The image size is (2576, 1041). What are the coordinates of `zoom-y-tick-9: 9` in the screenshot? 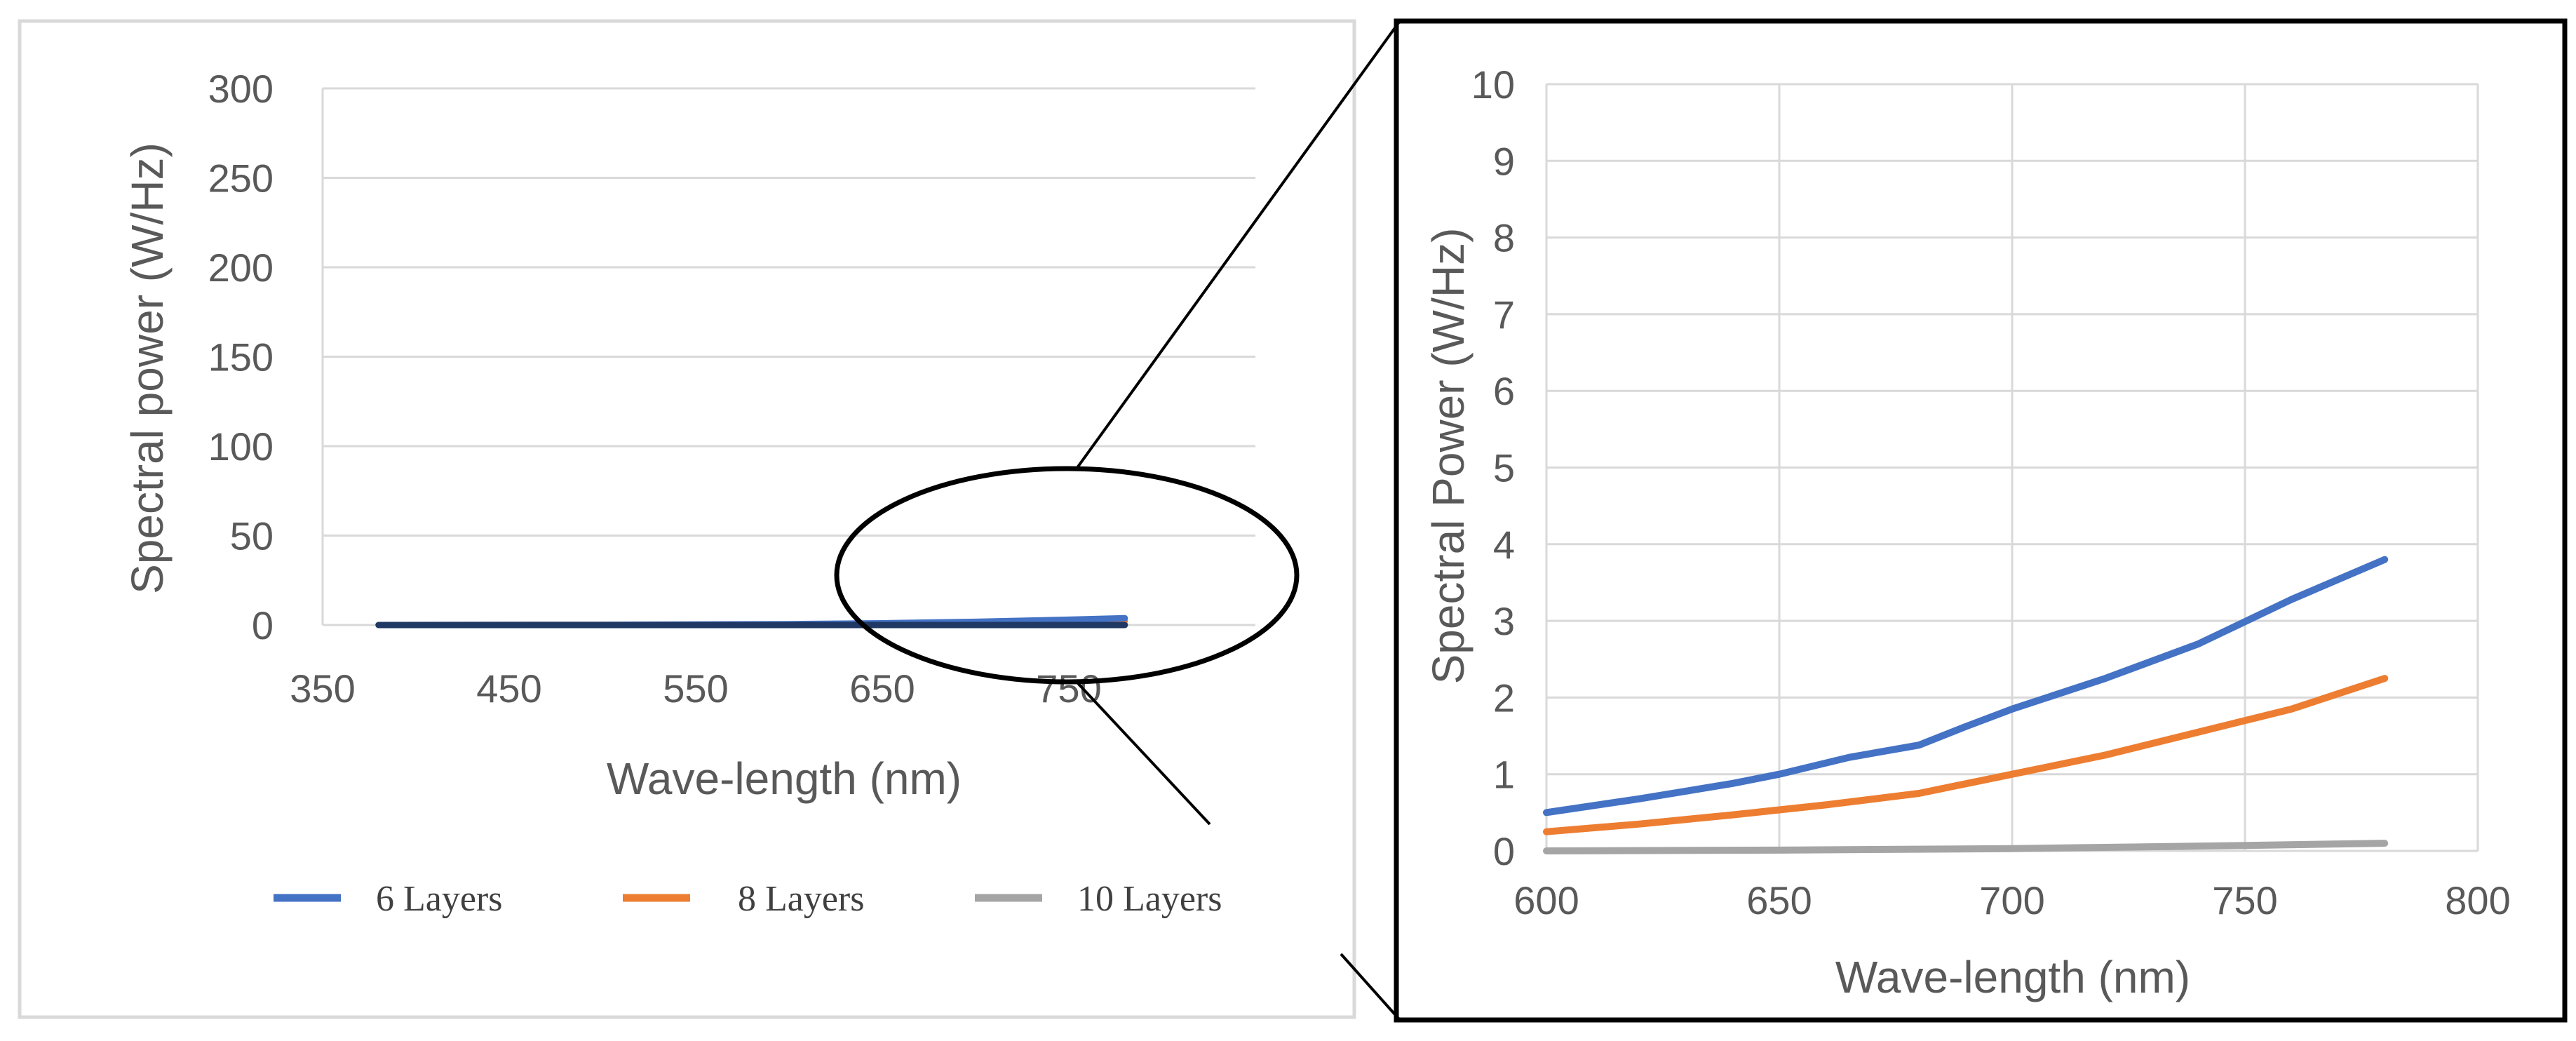 It's located at (1504, 161).